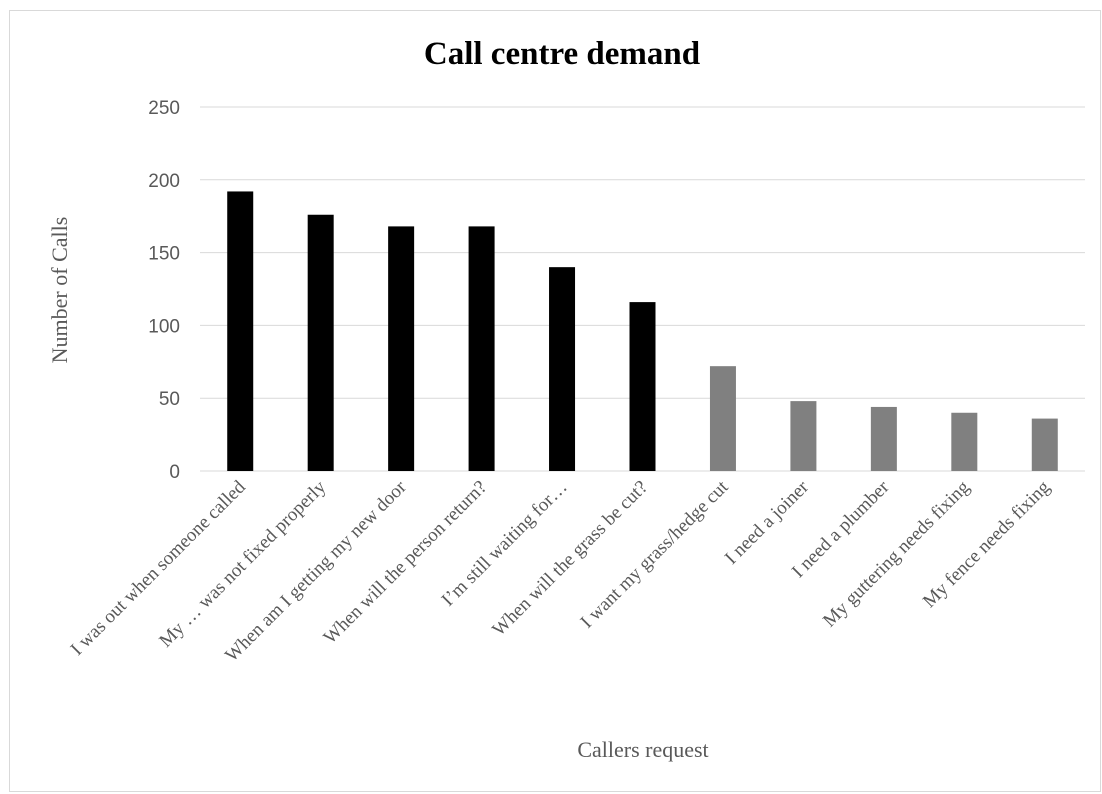 This screenshot has width=1102, height=794. What do you see at coordinates (59, 290) in the screenshot?
I see `y-axis-label: Number of Calls` at bounding box center [59, 290].